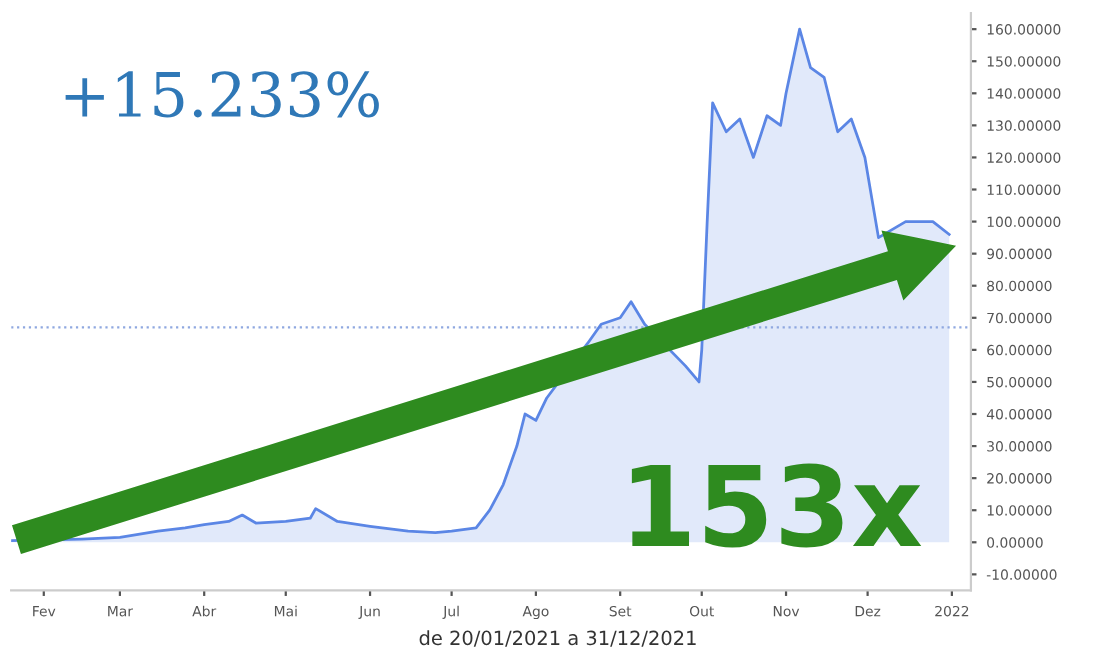 The width and height of the screenshot is (1116, 656). What do you see at coordinates (222, 94) in the screenshot?
I see `annotation: +15.233%` at bounding box center [222, 94].